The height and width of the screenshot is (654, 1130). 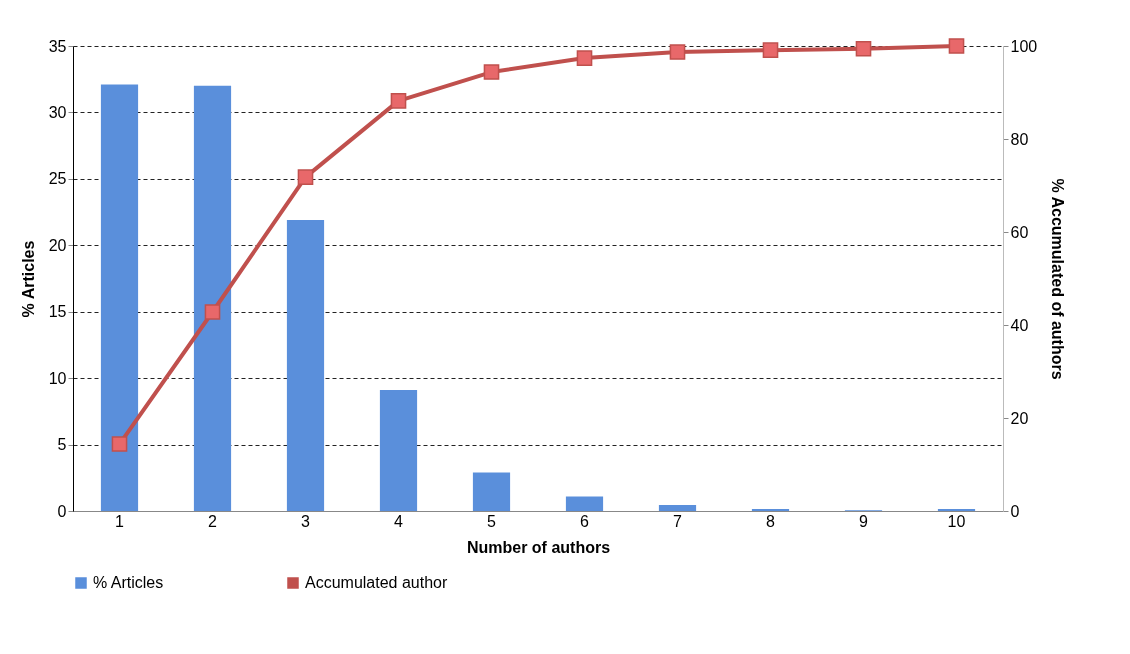 I want to click on x-tick-label: 3, so click(x=306, y=521).